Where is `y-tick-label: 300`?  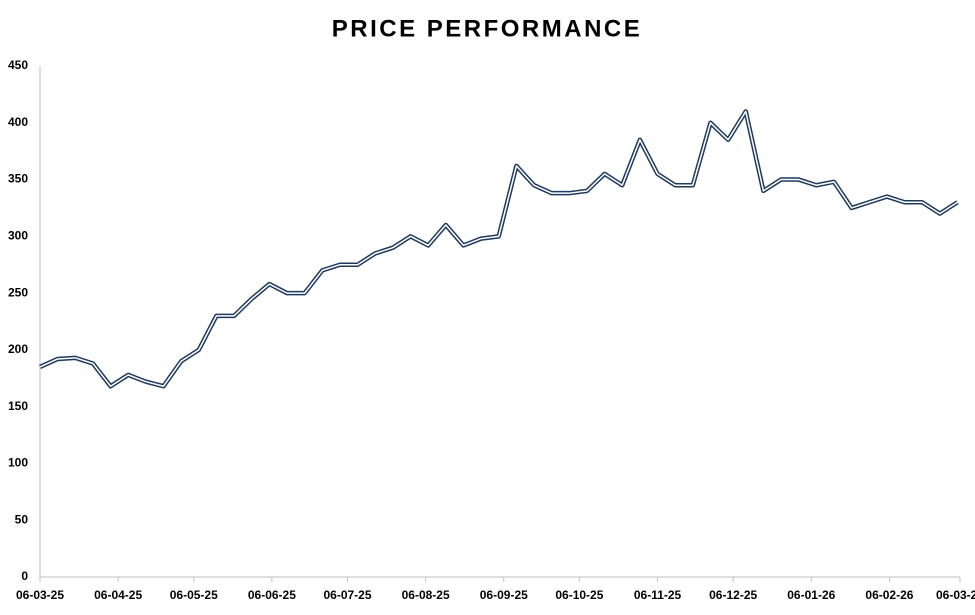 y-tick-label: 300 is located at coordinates (18, 236).